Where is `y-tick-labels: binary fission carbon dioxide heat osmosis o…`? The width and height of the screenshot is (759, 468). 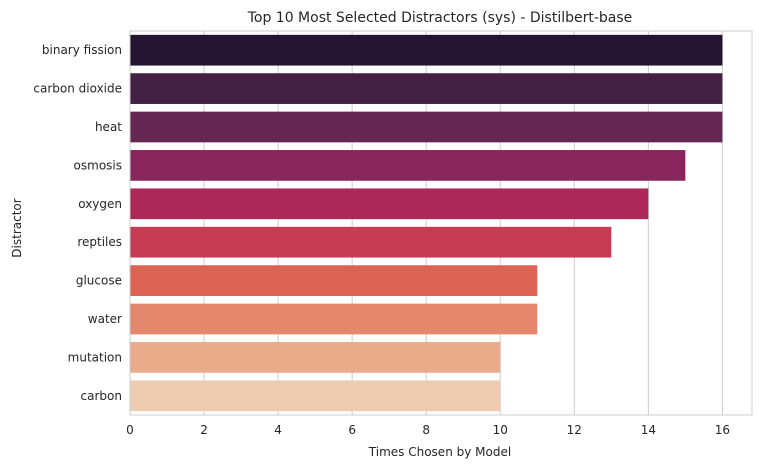 y-tick-labels: binary fission carbon dioxide heat osmosis o… is located at coordinates (77, 223).